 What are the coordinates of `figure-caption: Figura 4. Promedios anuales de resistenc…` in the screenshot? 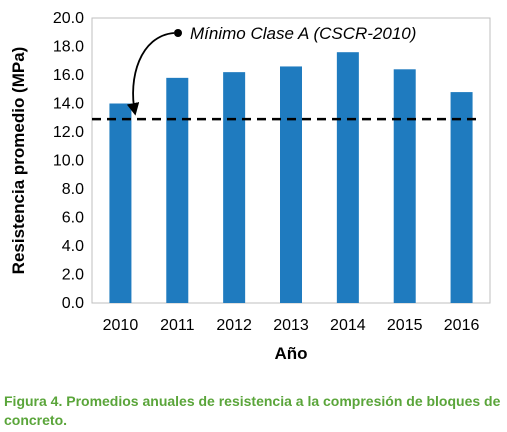 It's located at (252, 410).